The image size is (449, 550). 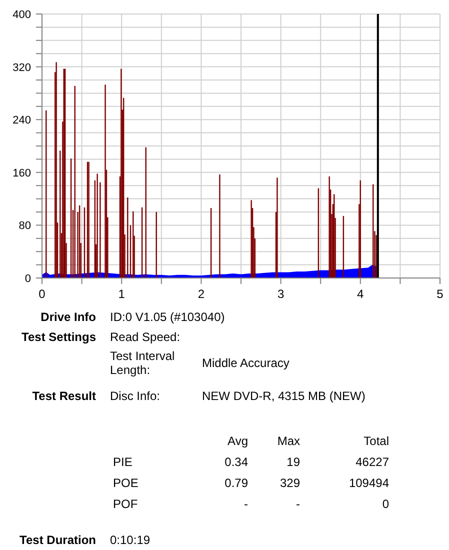 What do you see at coordinates (201, 294) in the screenshot?
I see `x-tick-label: 2` at bounding box center [201, 294].